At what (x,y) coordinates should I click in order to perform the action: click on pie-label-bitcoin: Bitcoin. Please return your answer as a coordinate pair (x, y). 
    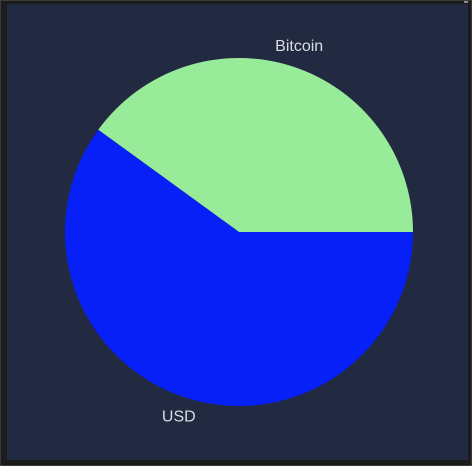
    Looking at the image, I should click on (299, 46).